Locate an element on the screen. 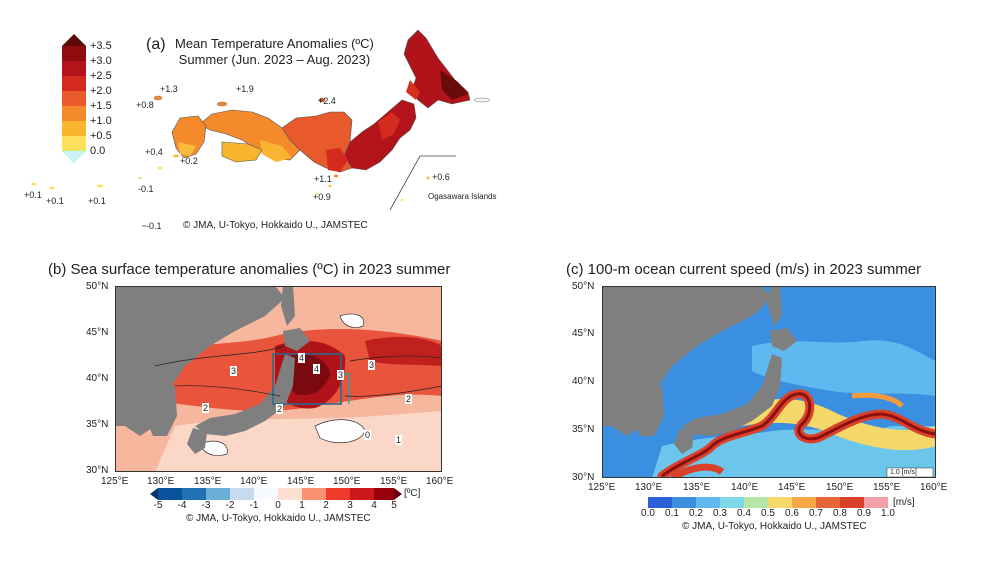  anomaly-label: +0.6 is located at coordinates (441, 177).